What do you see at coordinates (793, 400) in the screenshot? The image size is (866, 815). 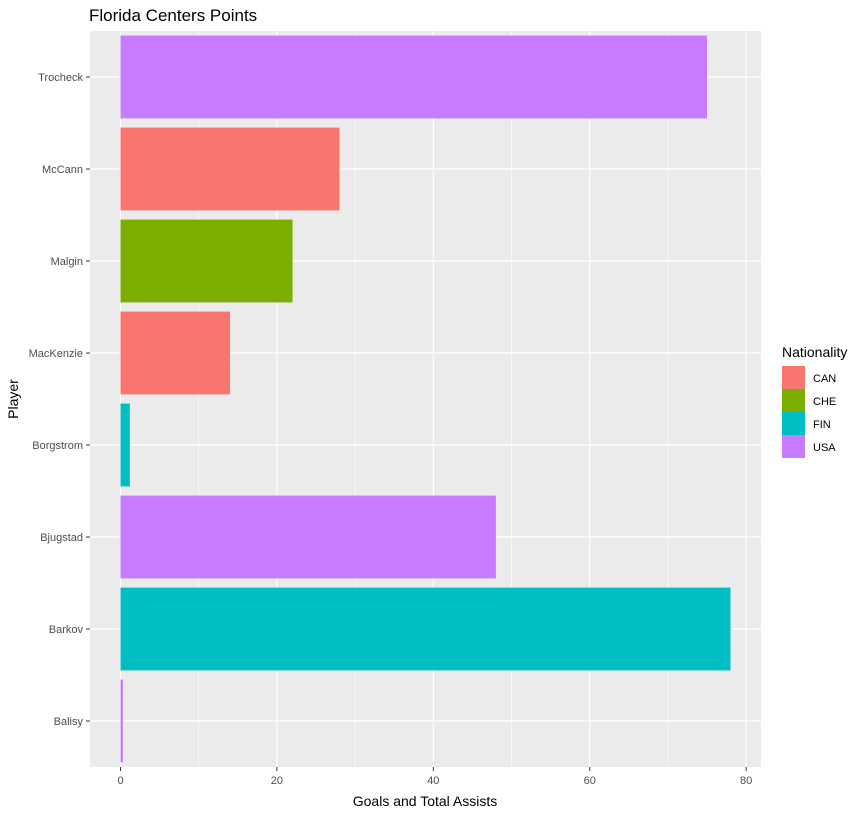 I see `legend-key-che` at bounding box center [793, 400].